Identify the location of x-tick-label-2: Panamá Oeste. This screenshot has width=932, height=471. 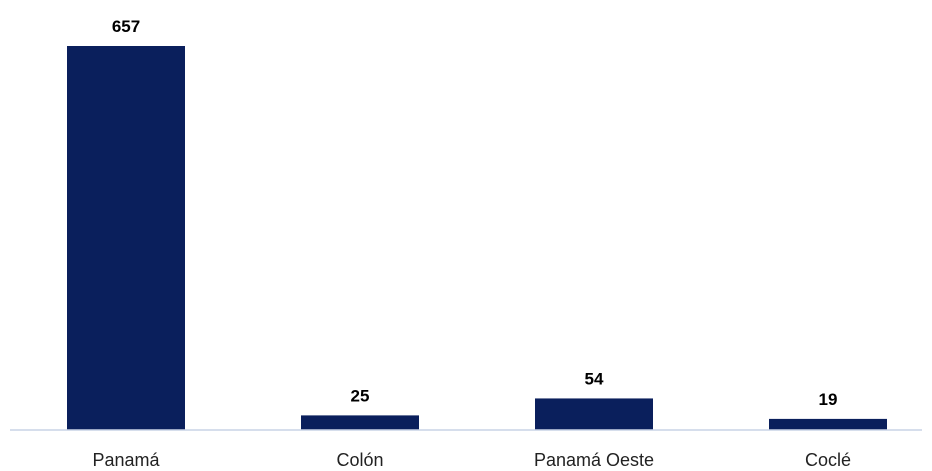
(594, 460).